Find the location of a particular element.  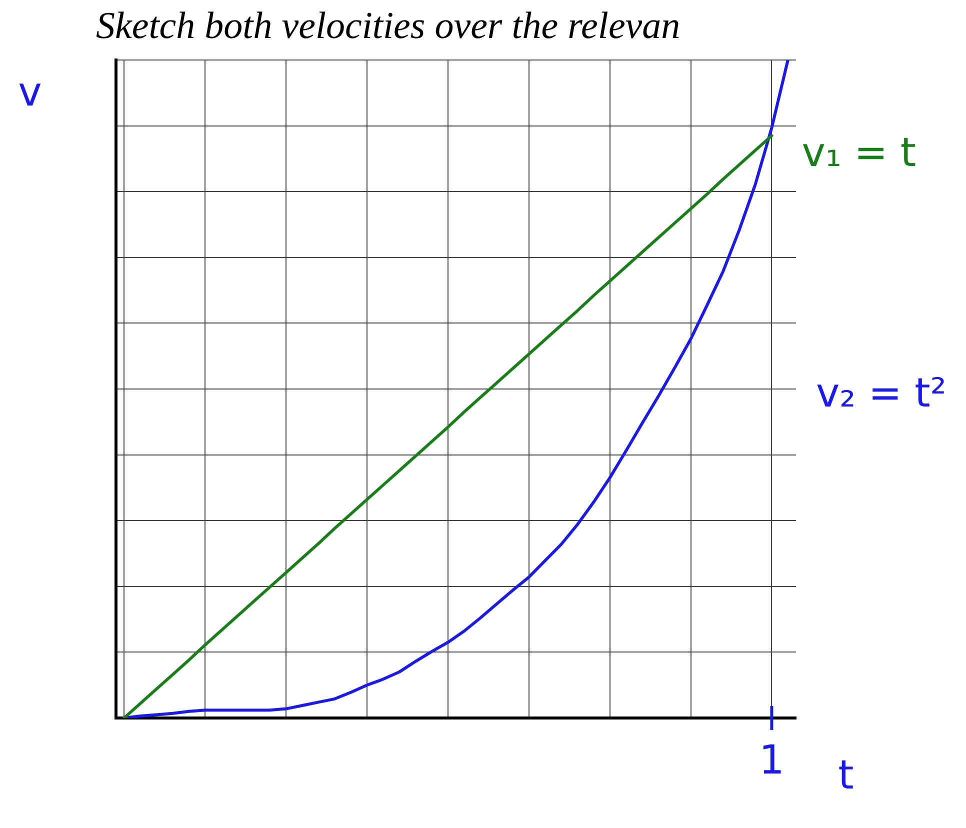

chart-title: Sketch both velocities over the relevan is located at coordinates (388, 26).